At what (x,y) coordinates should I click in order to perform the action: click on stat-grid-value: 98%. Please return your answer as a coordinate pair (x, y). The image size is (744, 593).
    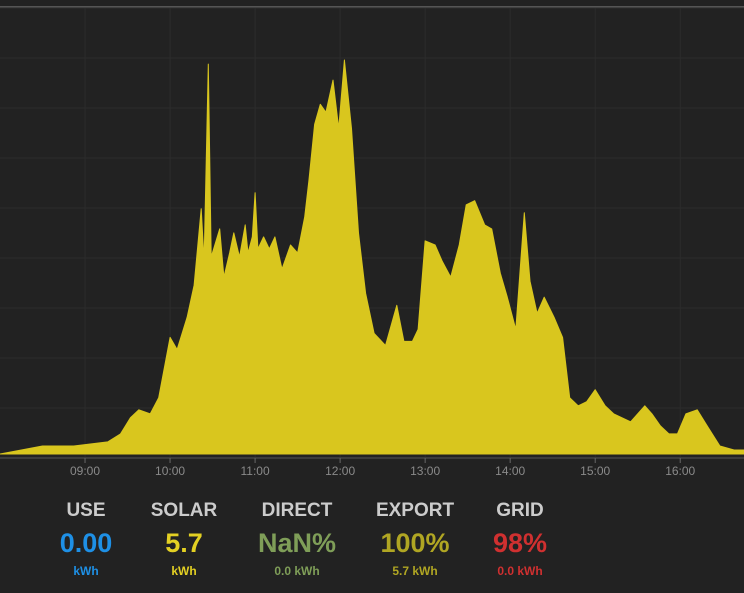
    Looking at the image, I should click on (520, 543).